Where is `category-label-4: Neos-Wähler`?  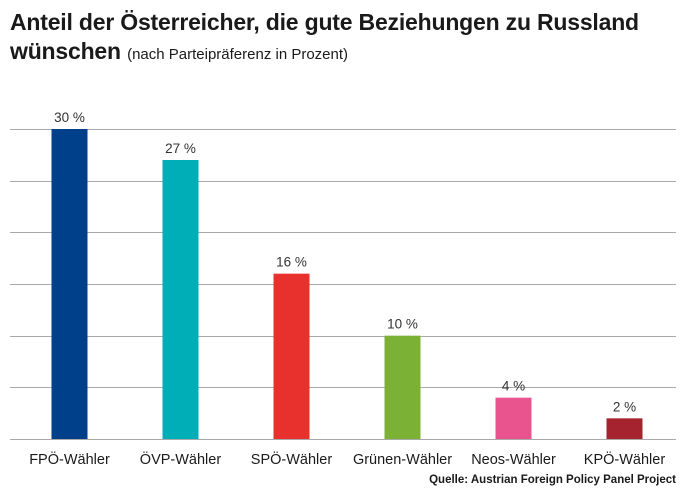 category-label-4: Neos-Wähler is located at coordinates (513, 460).